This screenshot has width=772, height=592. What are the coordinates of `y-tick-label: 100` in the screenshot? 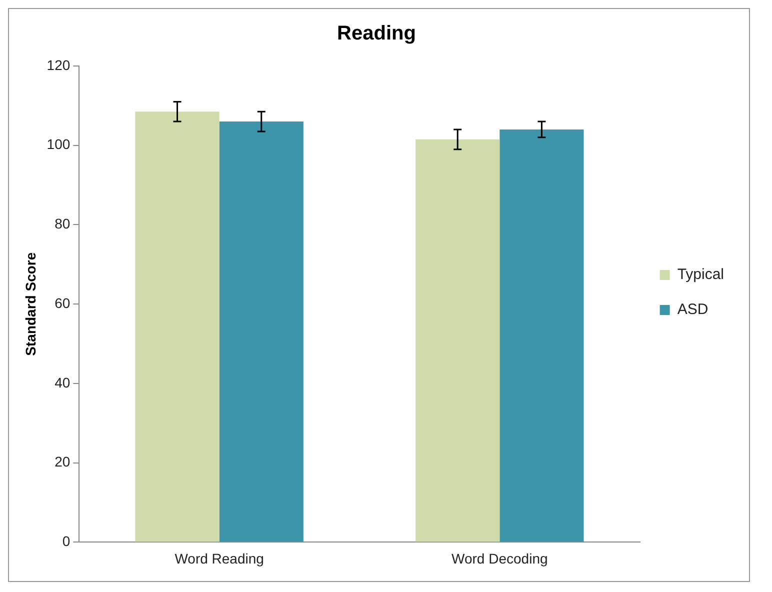 It's located at (58, 144).